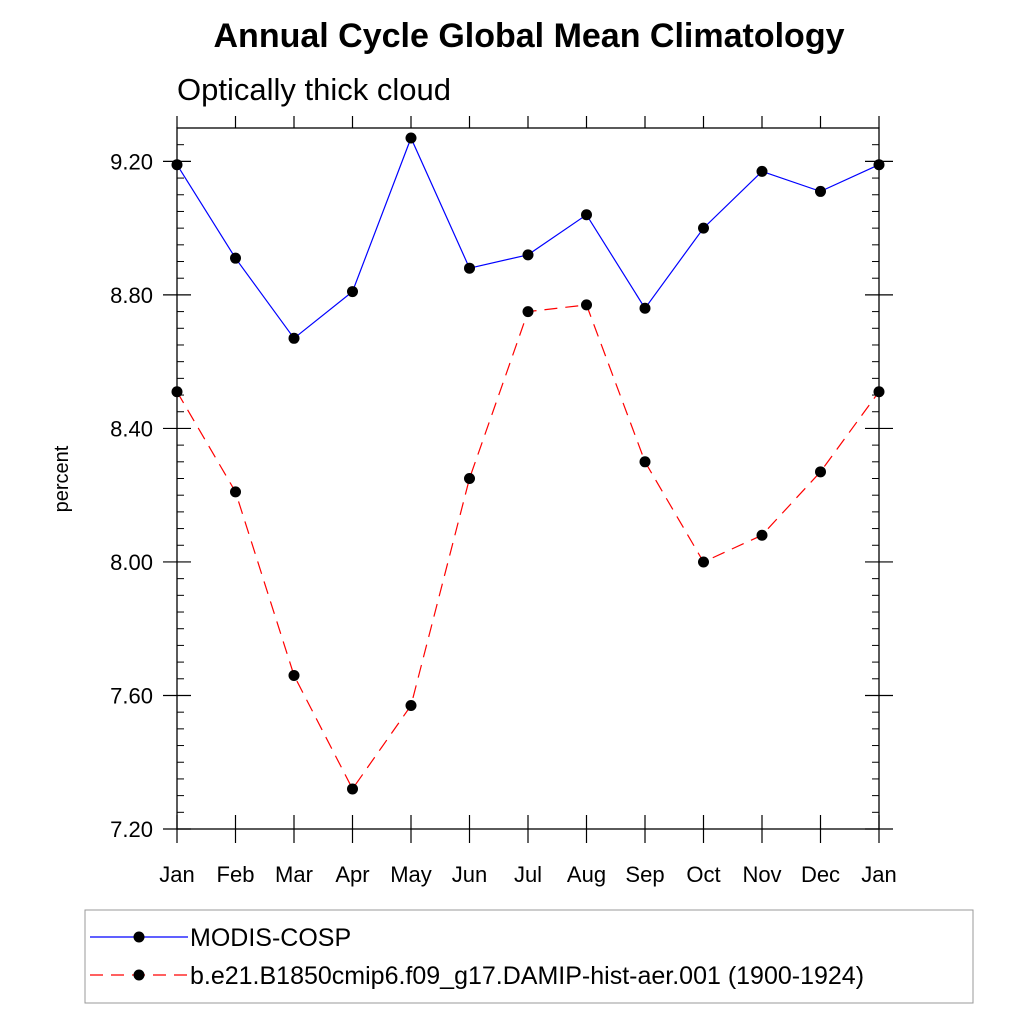 The width and height of the screenshot is (1024, 1024). I want to click on x-tick-labels: Jan Feb Mar Apr May Jun Jul Aug Sep Oct Nov Dec Jan, so click(527, 874).